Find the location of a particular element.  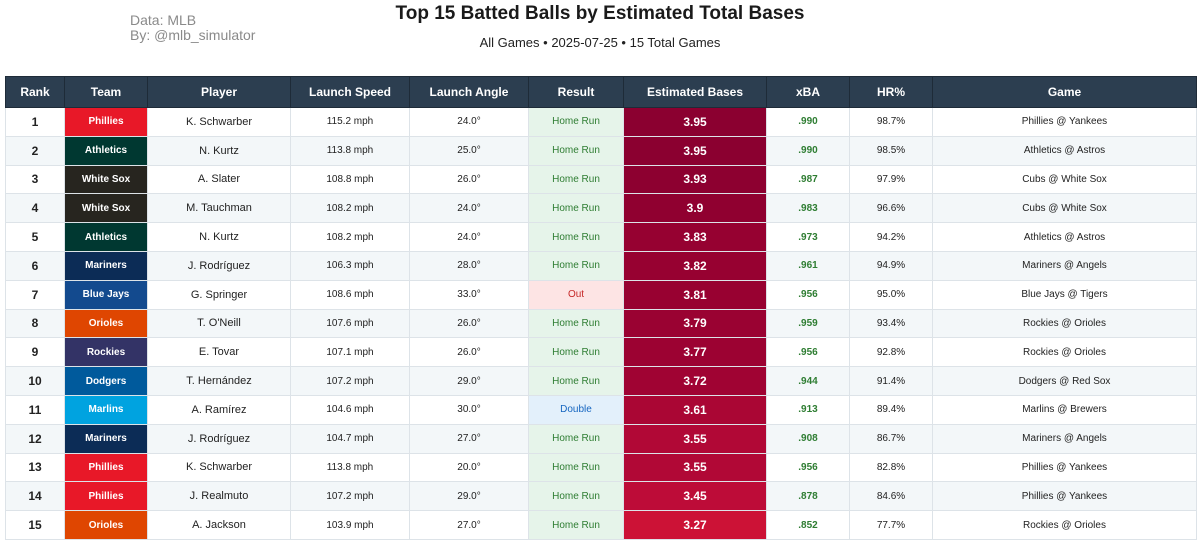

result-cell: Out is located at coordinates (576, 294).